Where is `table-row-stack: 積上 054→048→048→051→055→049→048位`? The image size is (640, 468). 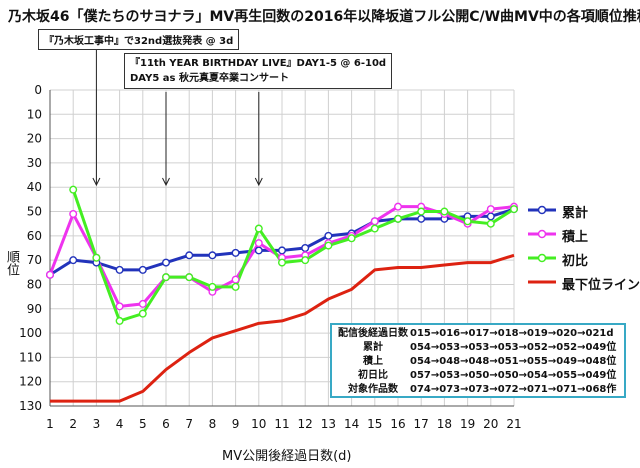 table-row-stack: 積上 054→048→048→051→055→049→048位 is located at coordinates (478, 362).